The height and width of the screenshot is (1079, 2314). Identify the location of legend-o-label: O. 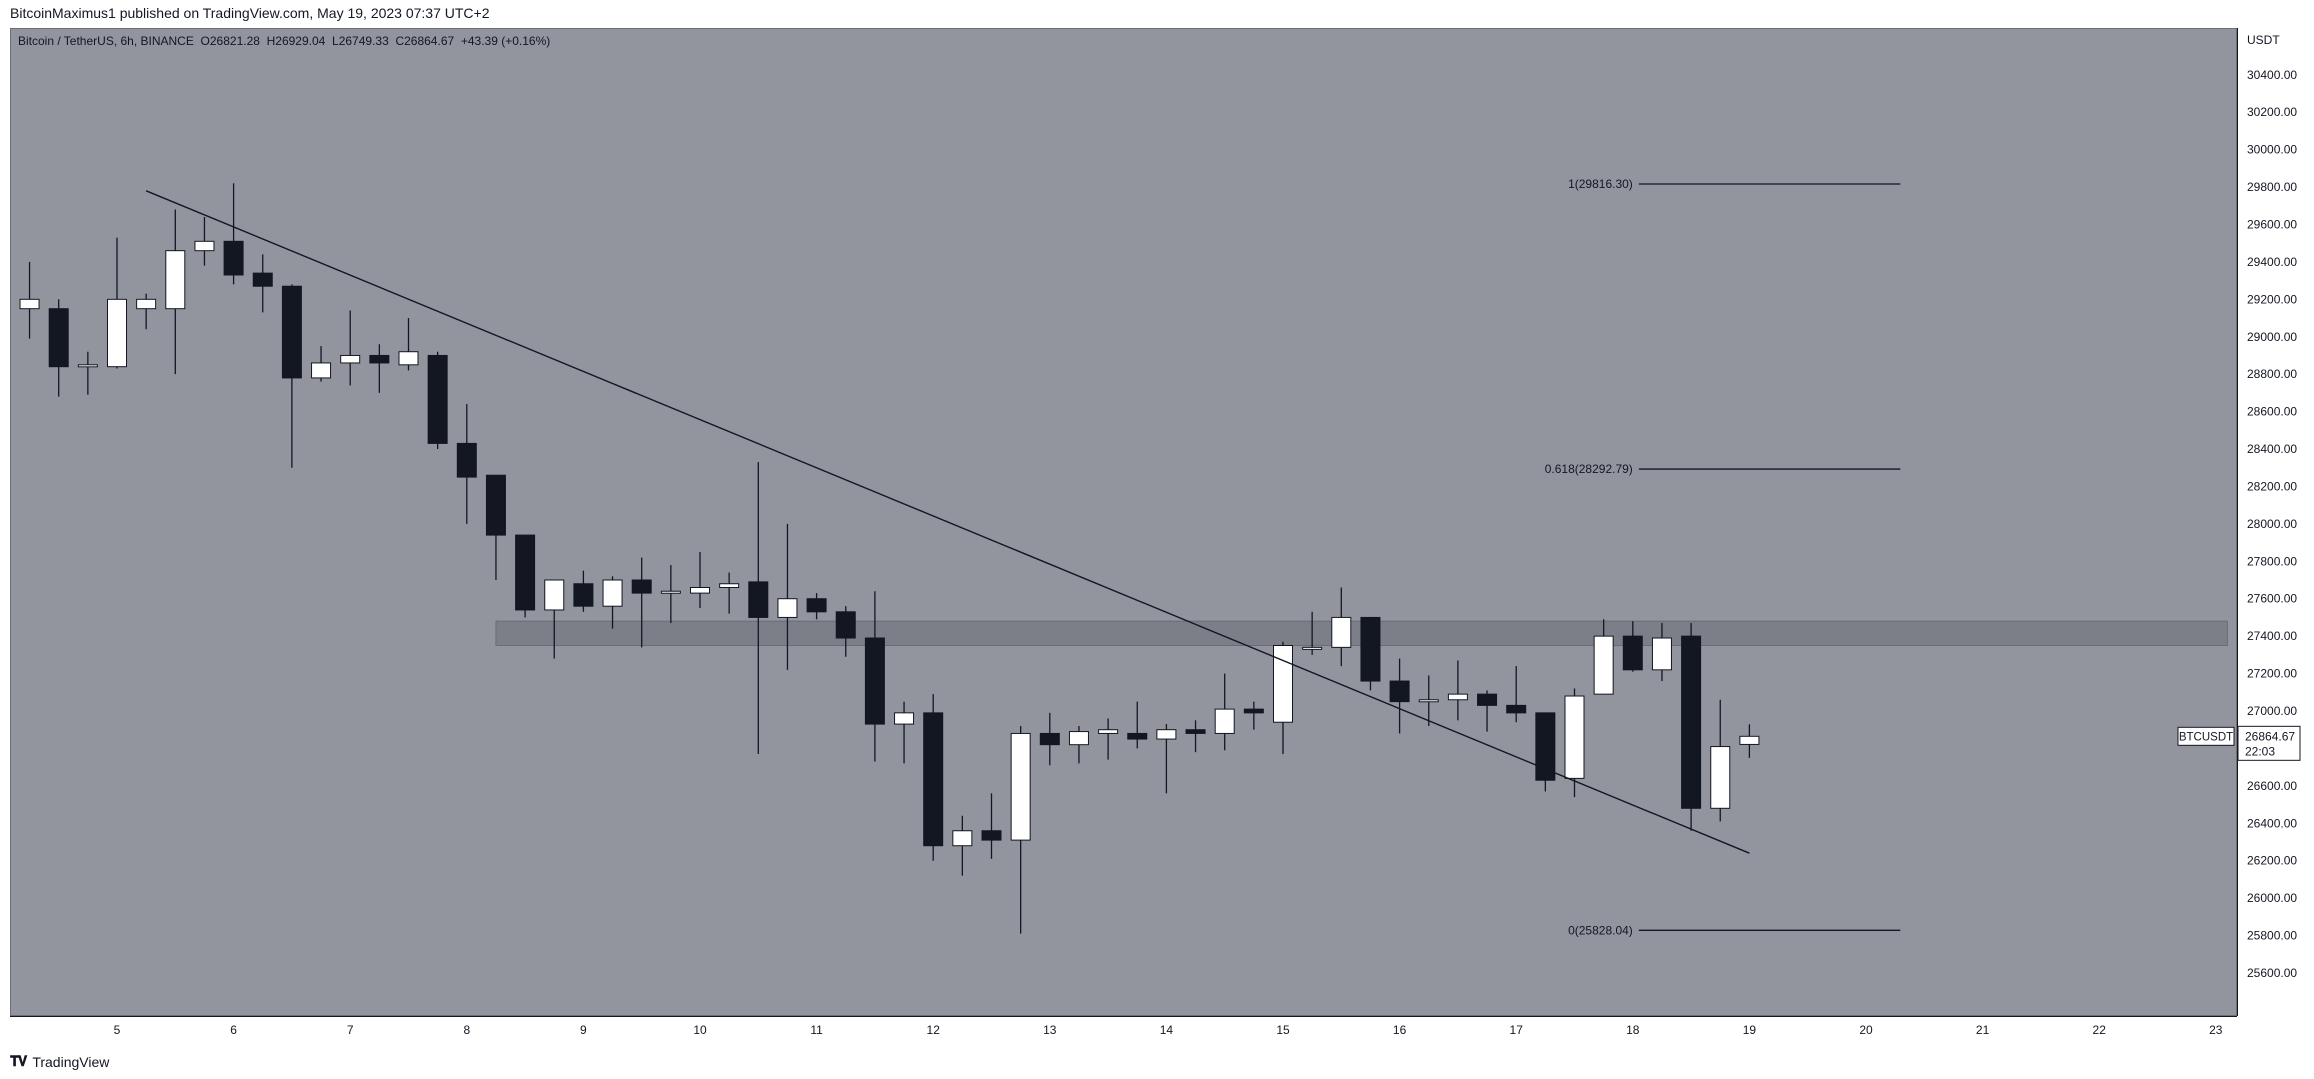
(205, 41).